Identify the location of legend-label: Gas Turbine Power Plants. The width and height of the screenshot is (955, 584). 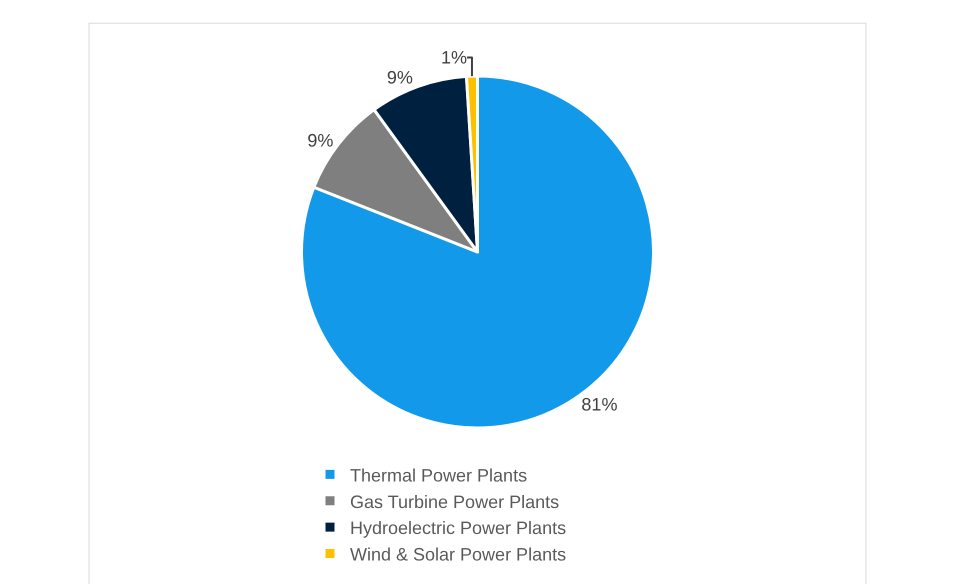
(455, 502).